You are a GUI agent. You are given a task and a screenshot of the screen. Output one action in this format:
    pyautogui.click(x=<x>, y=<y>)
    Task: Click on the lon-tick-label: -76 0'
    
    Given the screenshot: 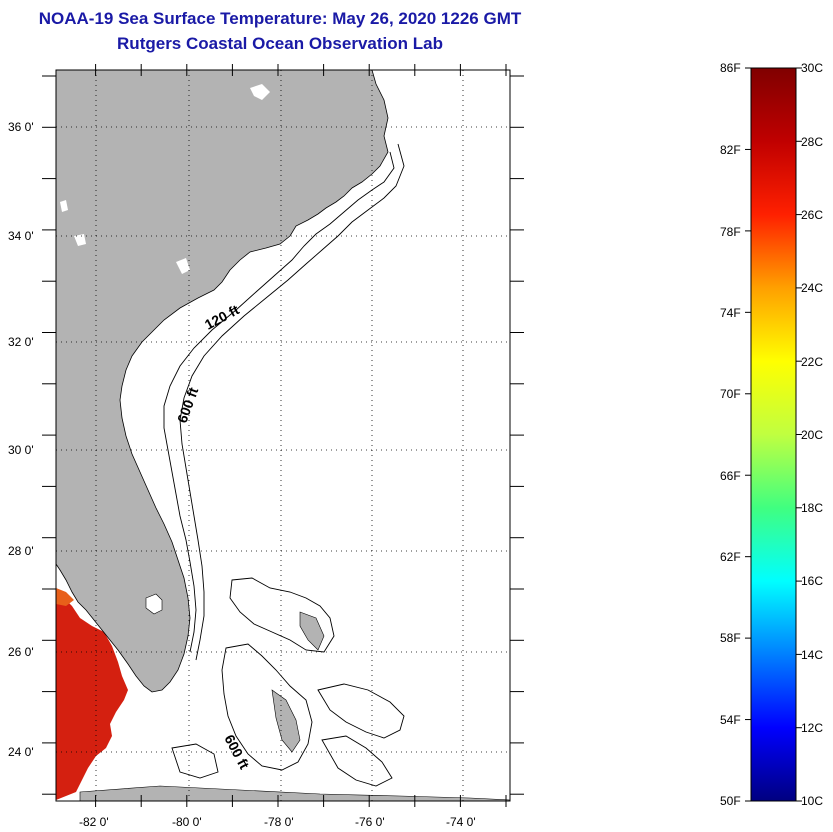 What is the action you would take?
    pyautogui.click(x=370, y=822)
    